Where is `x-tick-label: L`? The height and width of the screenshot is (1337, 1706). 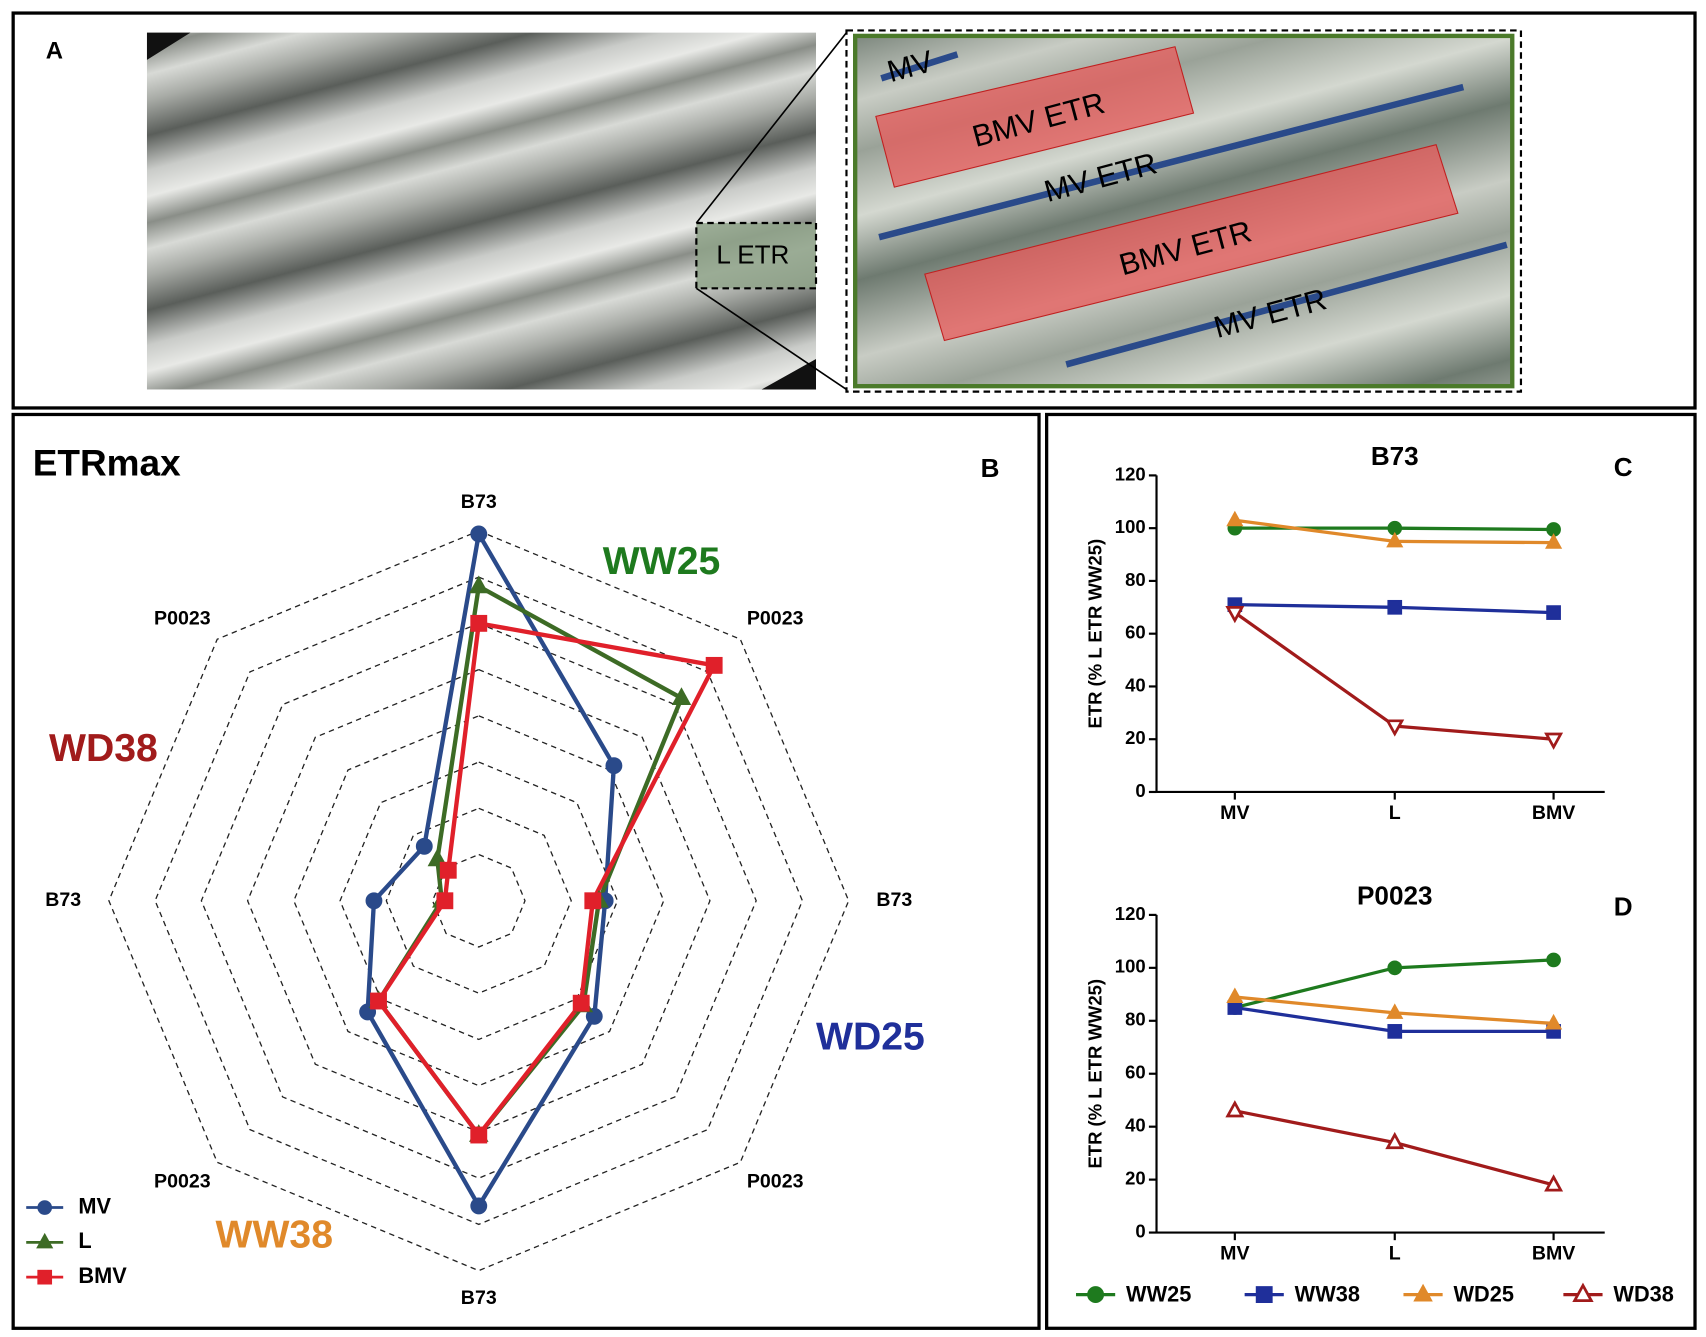
x-tick-label: L is located at coordinates (1395, 1253).